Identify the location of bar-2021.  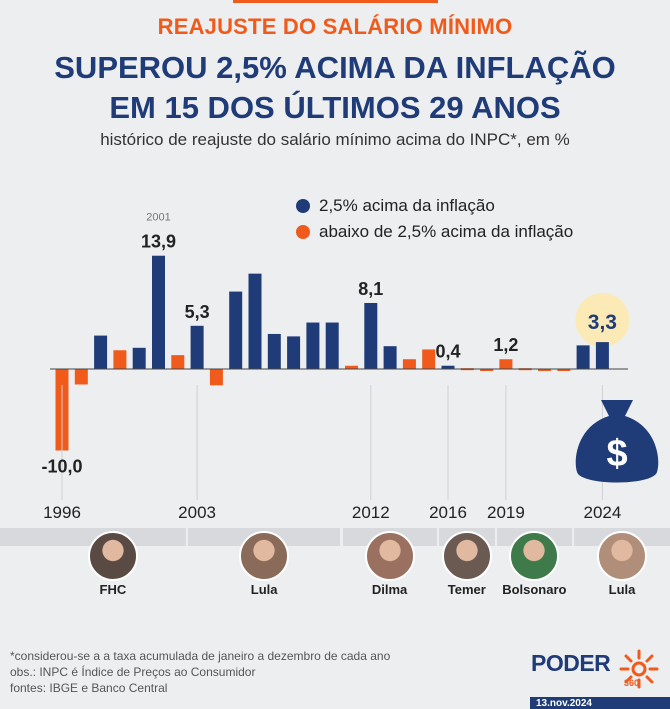
(544, 370).